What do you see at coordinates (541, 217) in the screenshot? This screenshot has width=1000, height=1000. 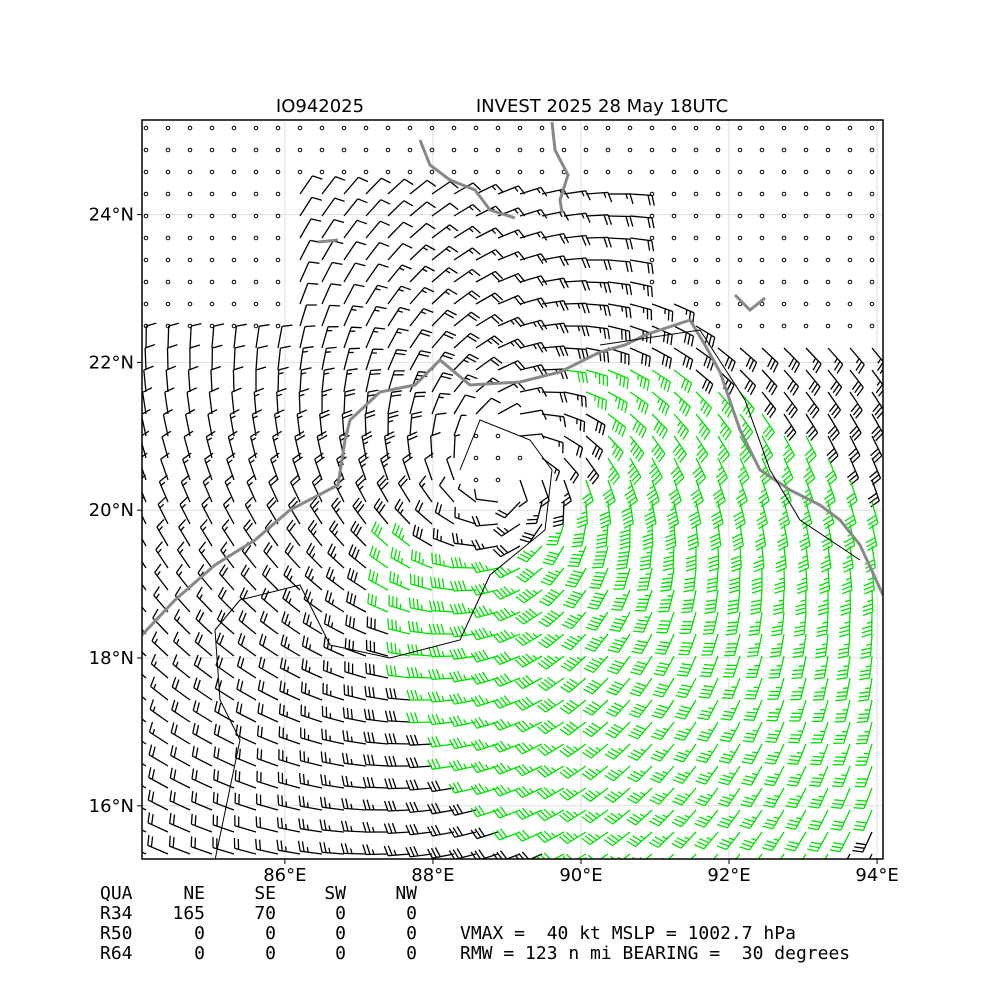 I see `coastline-path` at bounding box center [541, 217].